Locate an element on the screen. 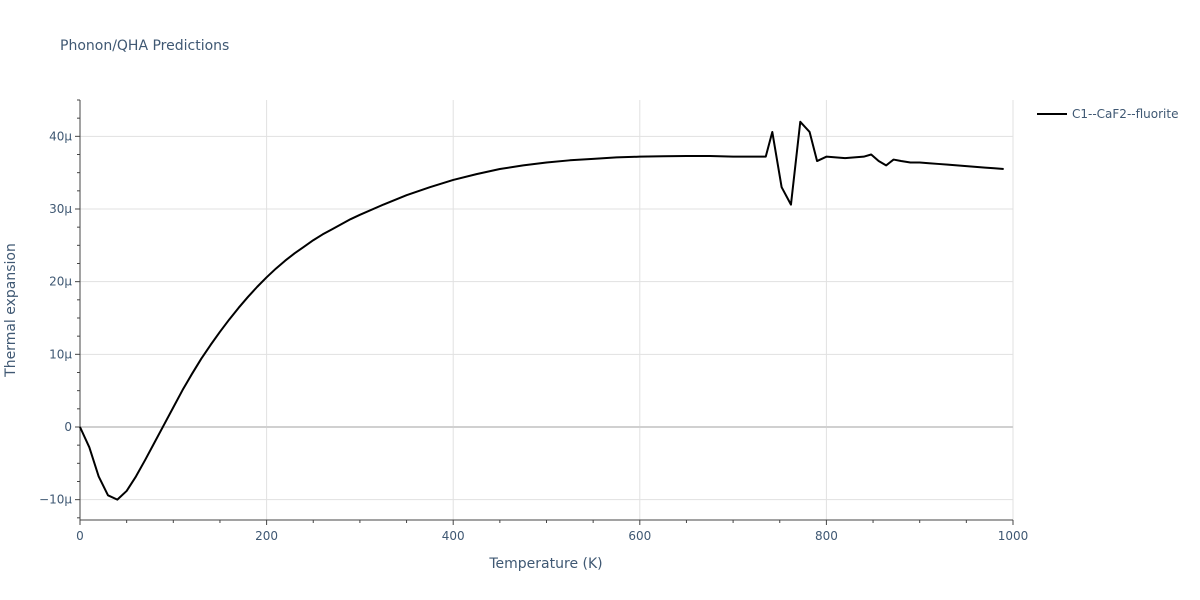  y-tick-label: −10μ is located at coordinates (55, 500).